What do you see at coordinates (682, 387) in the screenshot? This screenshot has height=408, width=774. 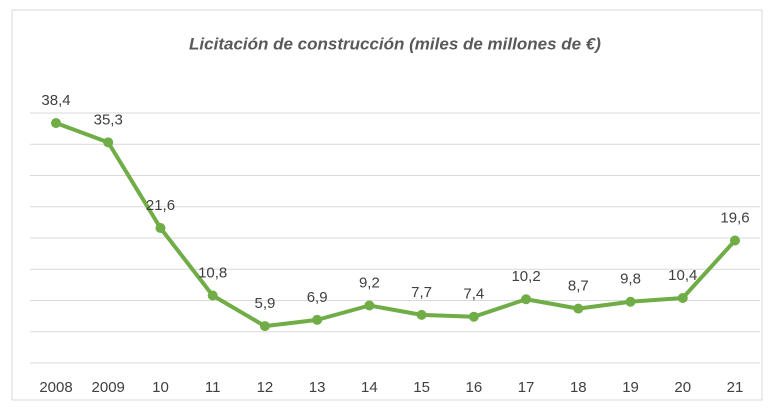 I see `x-tick-label: 20` at bounding box center [682, 387].